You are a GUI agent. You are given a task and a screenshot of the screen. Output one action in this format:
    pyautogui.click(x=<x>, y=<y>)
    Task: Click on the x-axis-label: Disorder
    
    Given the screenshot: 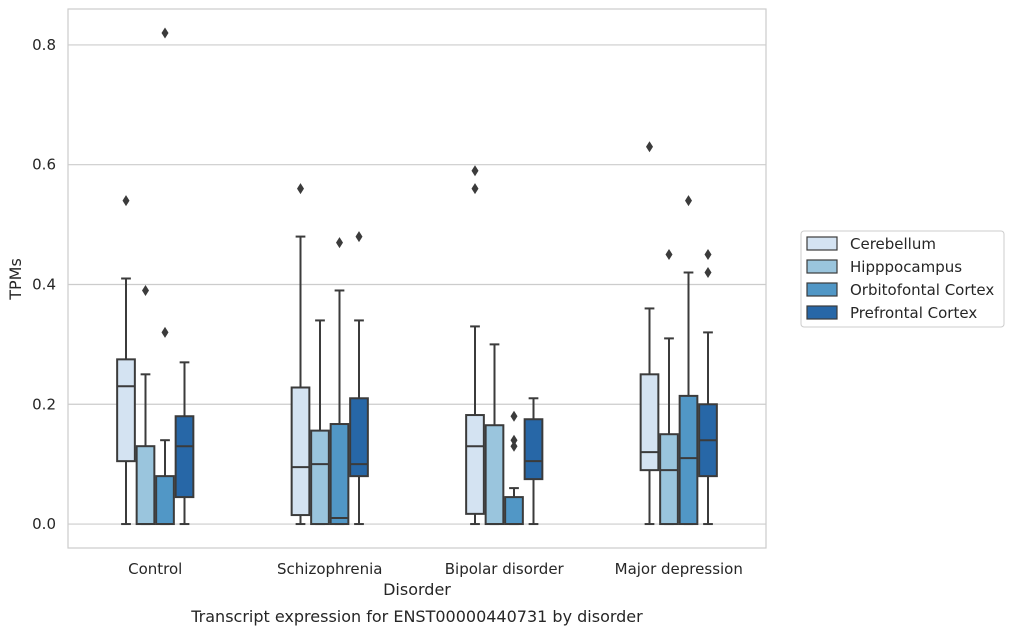 What is the action you would take?
    pyautogui.click(x=417, y=589)
    